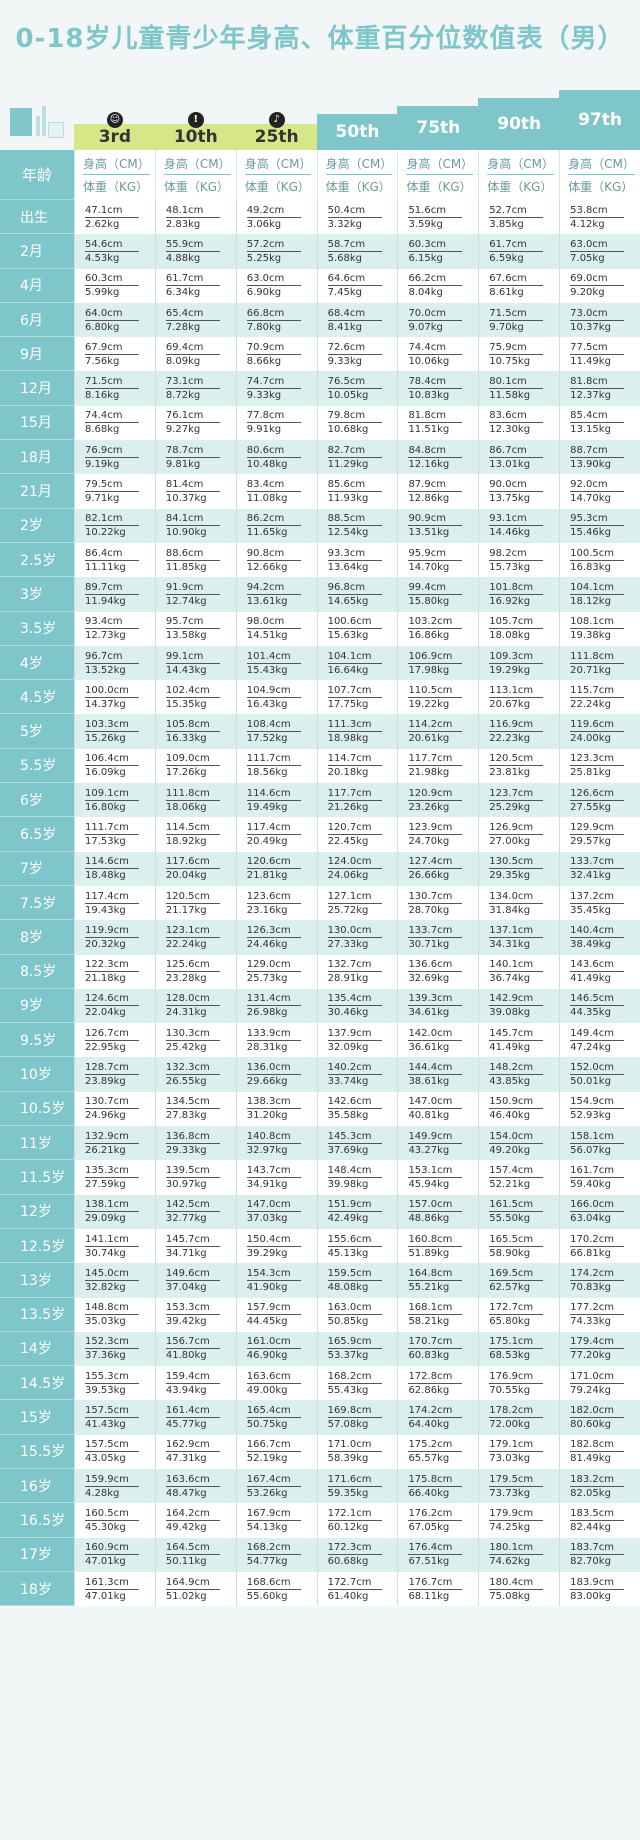  Describe the element at coordinates (267, 1253) in the screenshot. I see `weight-value: 39.29kg` at that location.